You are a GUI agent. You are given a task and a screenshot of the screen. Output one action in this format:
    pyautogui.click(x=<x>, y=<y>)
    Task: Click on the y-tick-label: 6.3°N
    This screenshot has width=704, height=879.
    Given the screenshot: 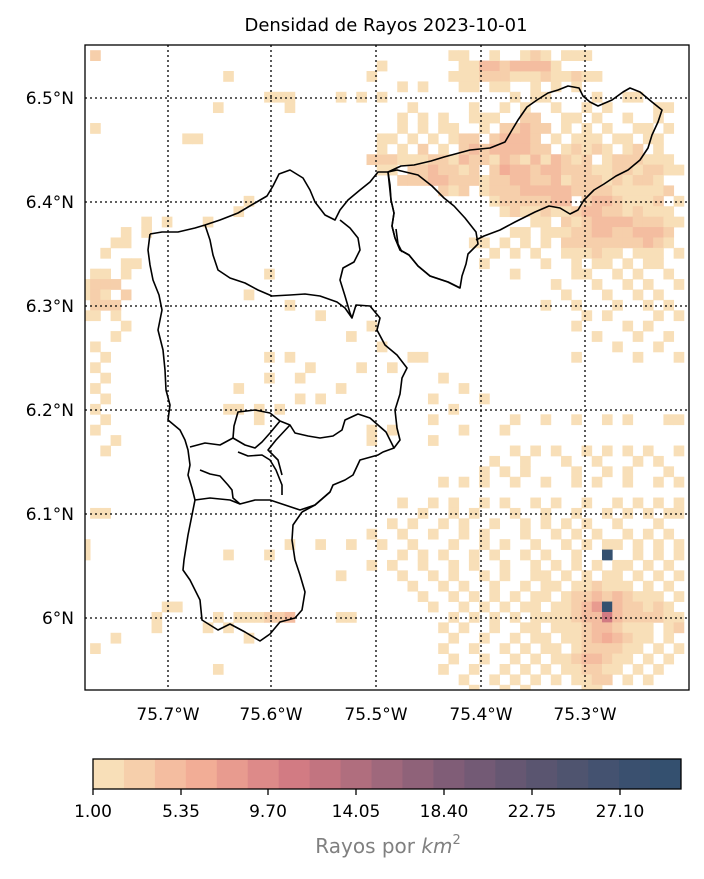 What is the action you would take?
    pyautogui.click(x=50, y=307)
    